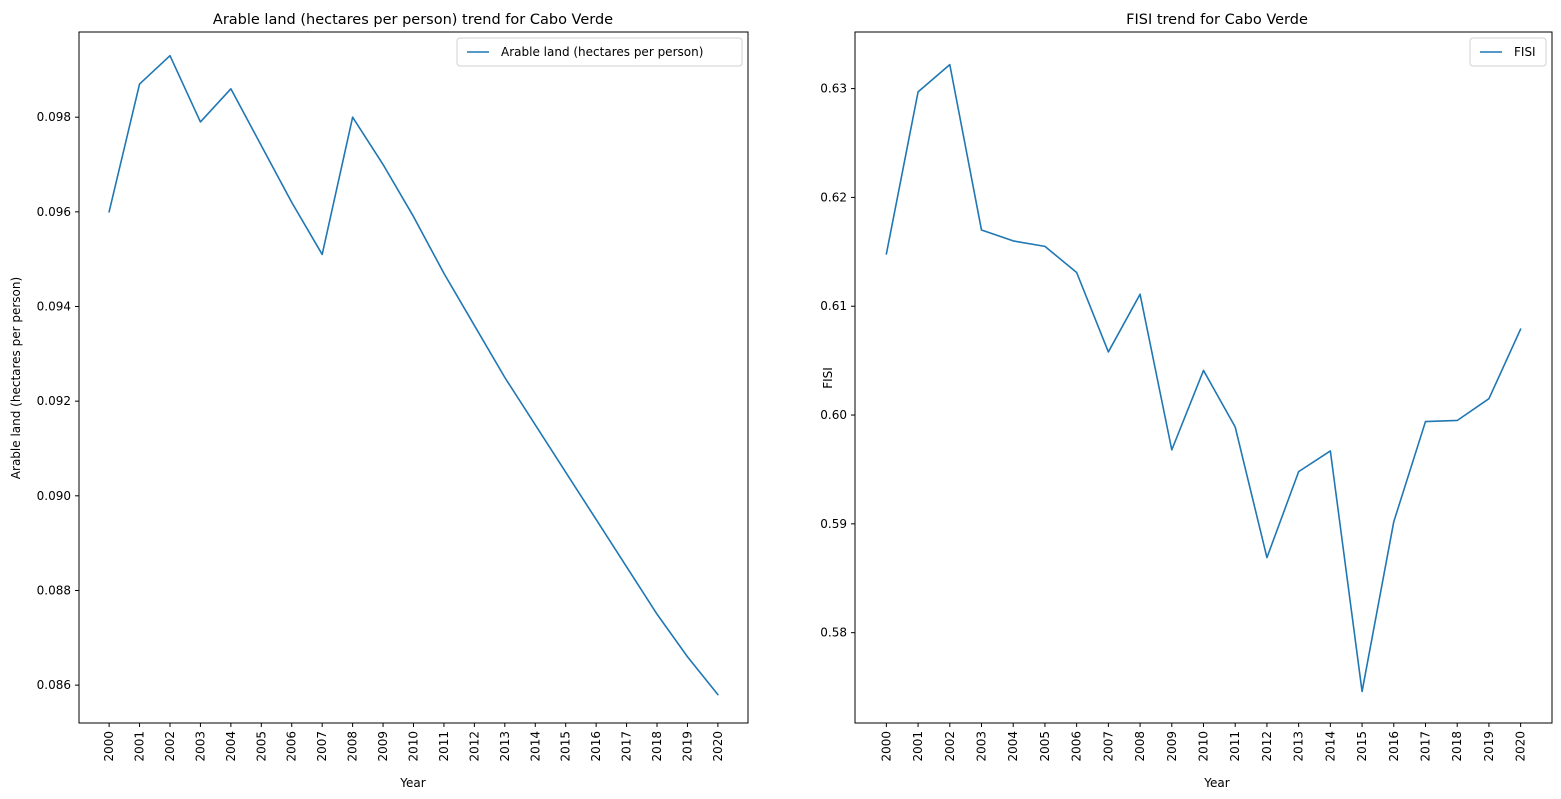 This screenshot has width=1561, height=799. What do you see at coordinates (54, 307) in the screenshot?
I see `y-tick-label: 0.094` at bounding box center [54, 307].